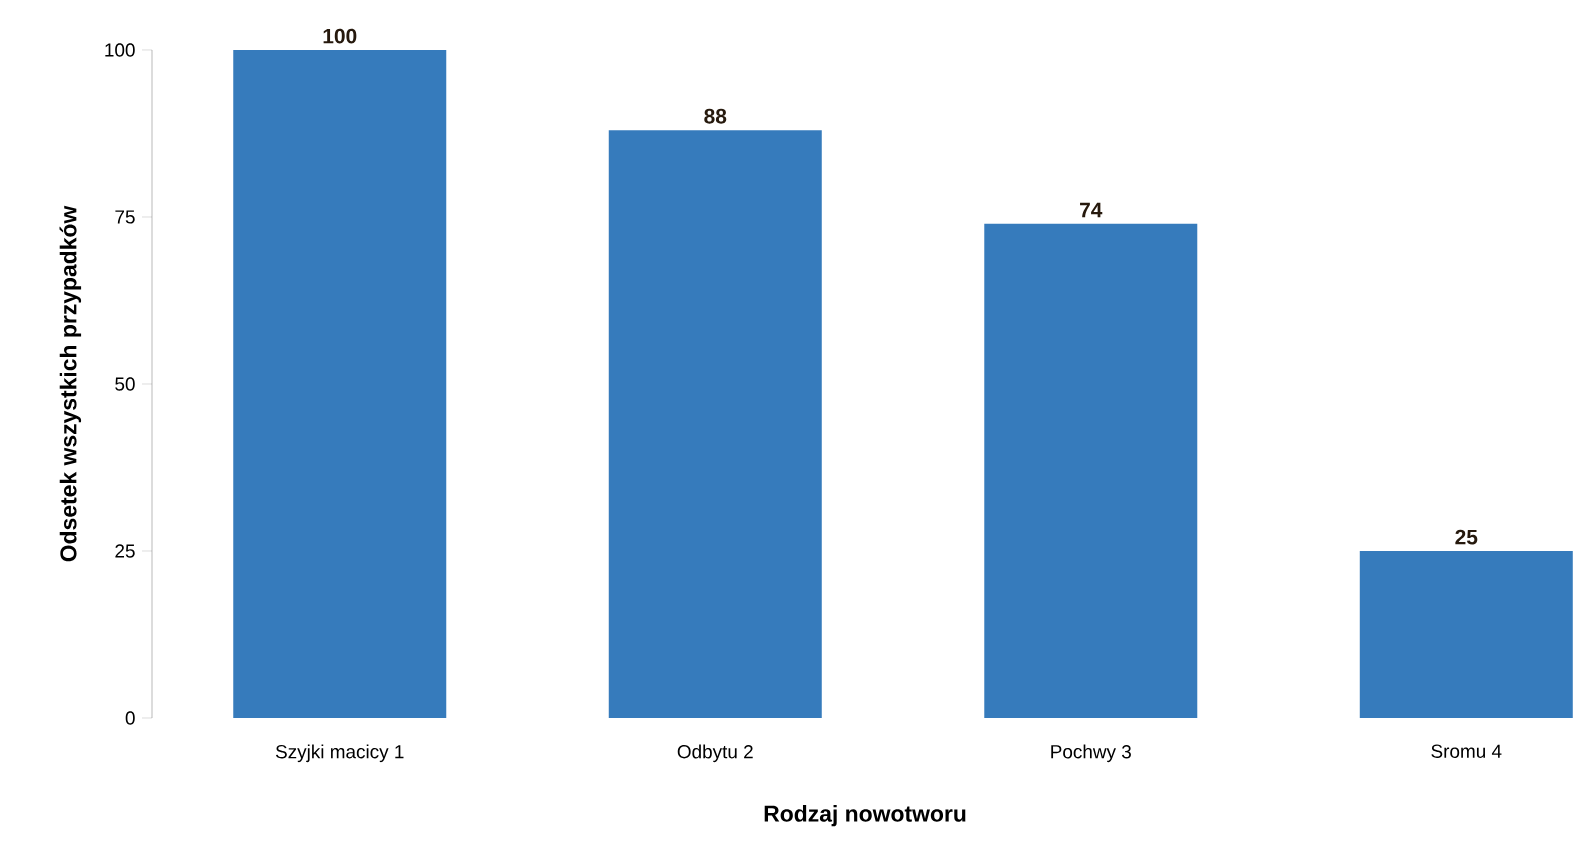 The image size is (1578, 862). I want to click on x-tick-label: Odbytu 2, so click(715, 753).